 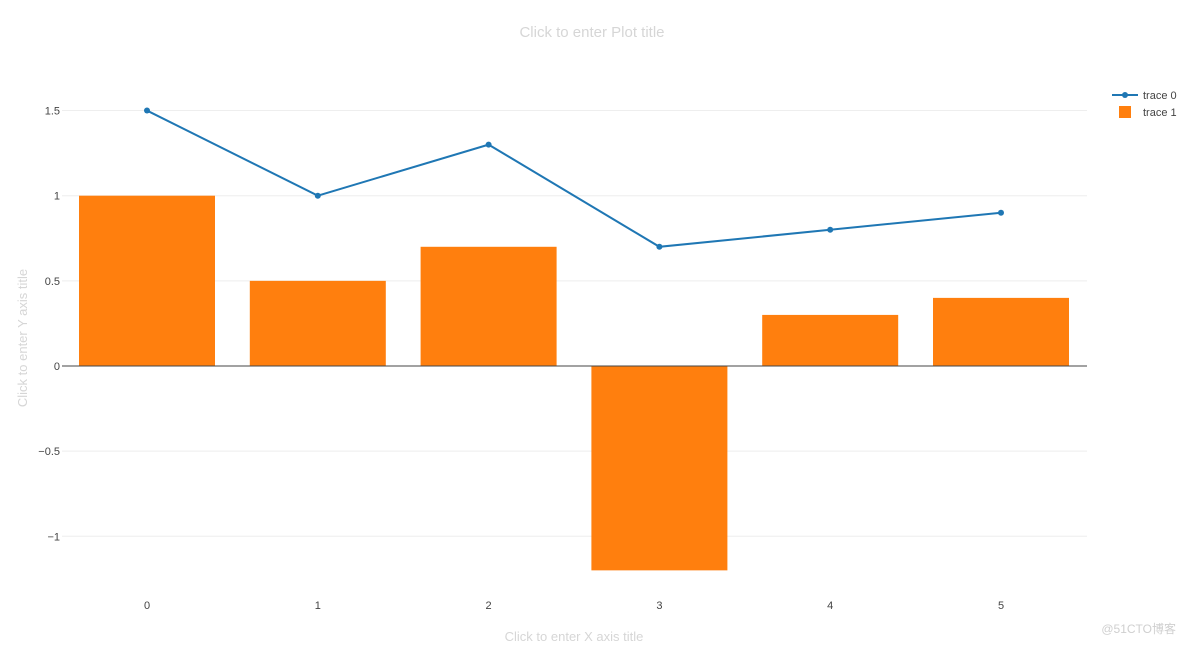 I want to click on legend: trace 0 trace 1, so click(x=1144, y=104).